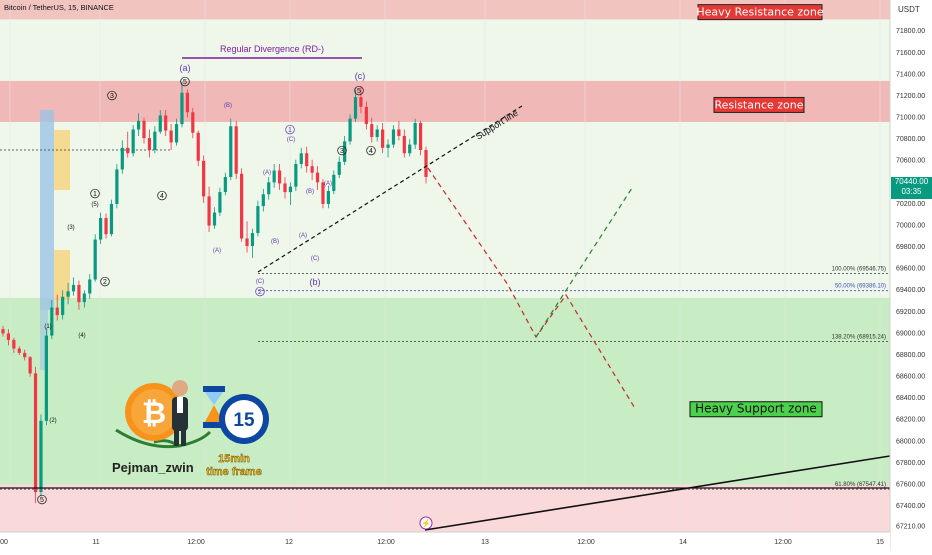 The width and height of the screenshot is (932, 555). Describe the element at coordinates (55, 240) in the screenshot. I see `volume-profile` at that location.